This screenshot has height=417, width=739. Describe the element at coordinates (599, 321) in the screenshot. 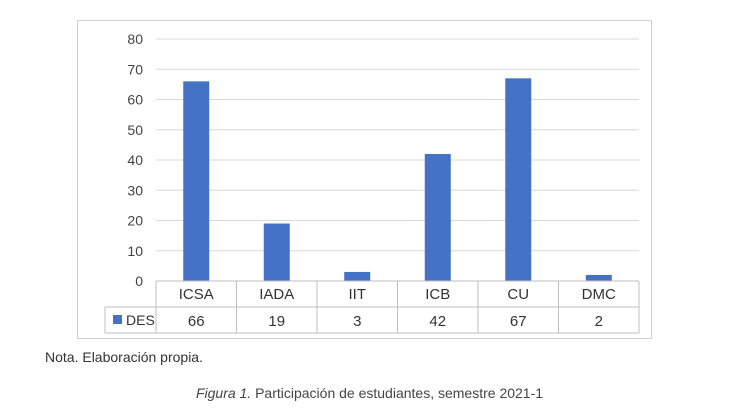

I see `data-table-value: 2` at that location.